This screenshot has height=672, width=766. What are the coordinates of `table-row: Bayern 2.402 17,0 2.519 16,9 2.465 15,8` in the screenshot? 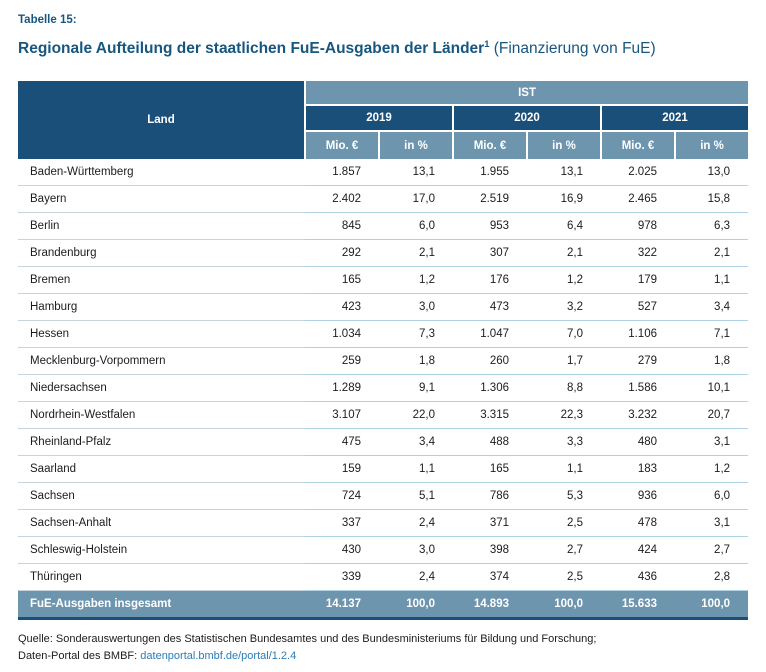 It's located at (383, 199).